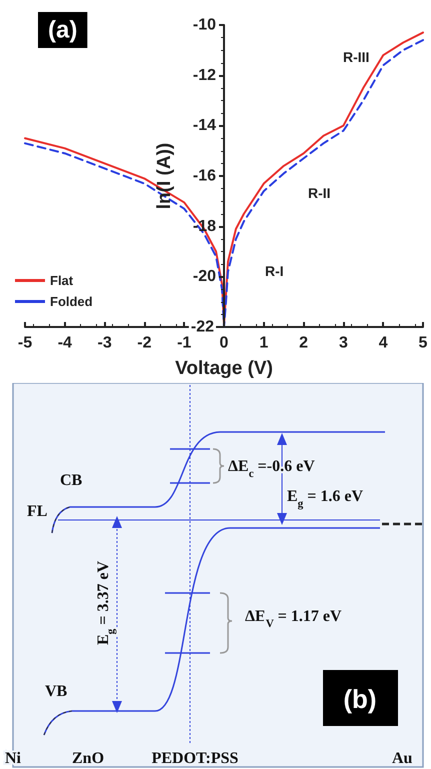  I want to click on y-tick-label: -22, so click(202, 327).